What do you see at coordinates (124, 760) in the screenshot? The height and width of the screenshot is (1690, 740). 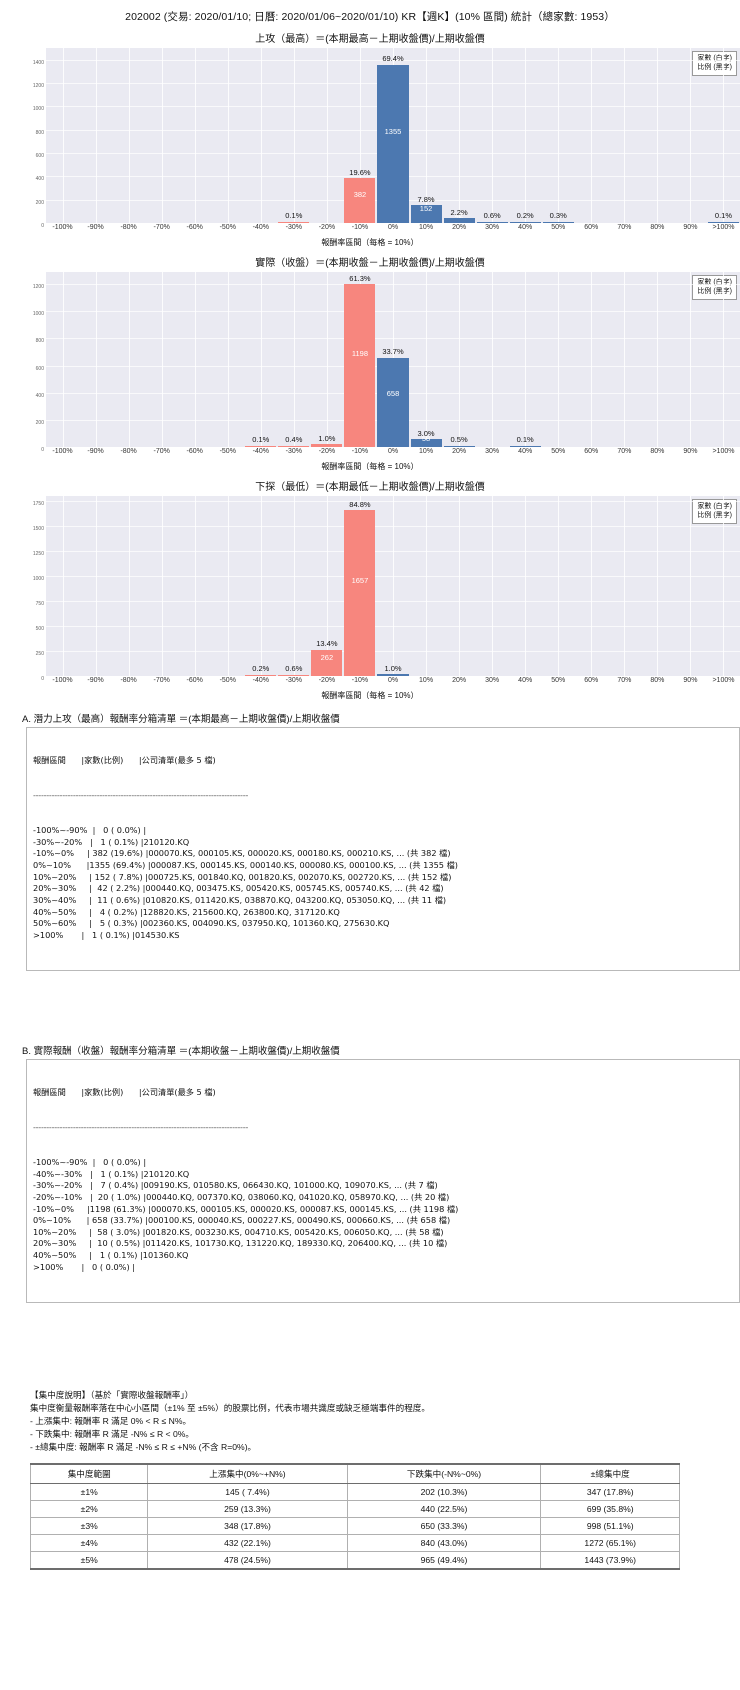 I see `section-a-header: 報酬區間 |家數(比例) |公司清單(最多 5 檔)` at bounding box center [124, 760].